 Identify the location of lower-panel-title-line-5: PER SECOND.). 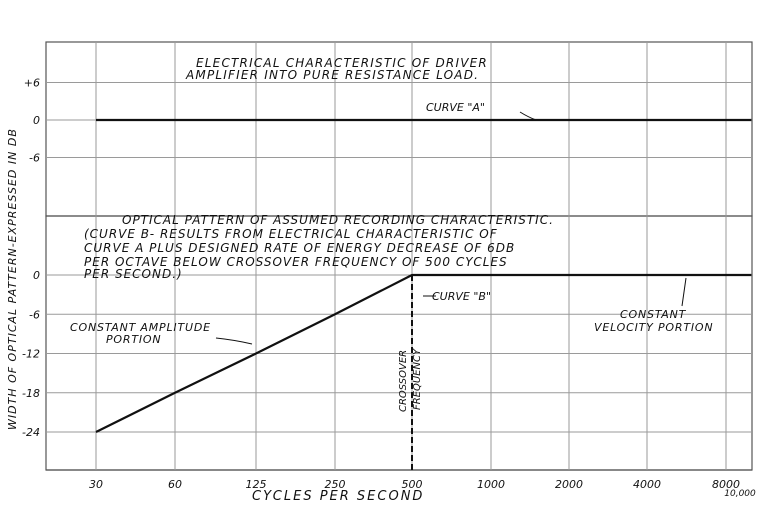
(133, 274).